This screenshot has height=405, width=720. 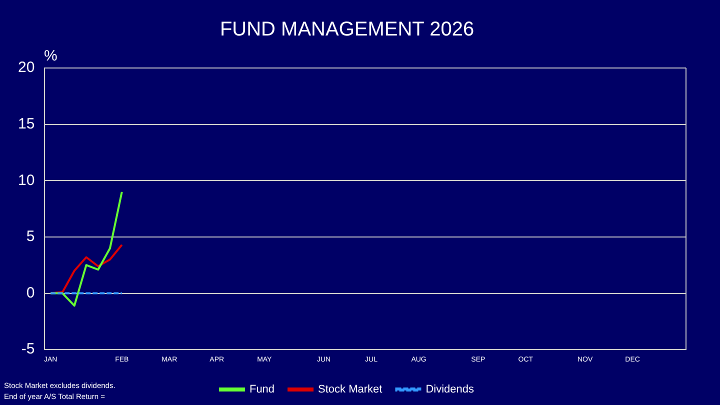 What do you see at coordinates (30, 237) in the screenshot?
I see `y-tick-label: 5` at bounding box center [30, 237].